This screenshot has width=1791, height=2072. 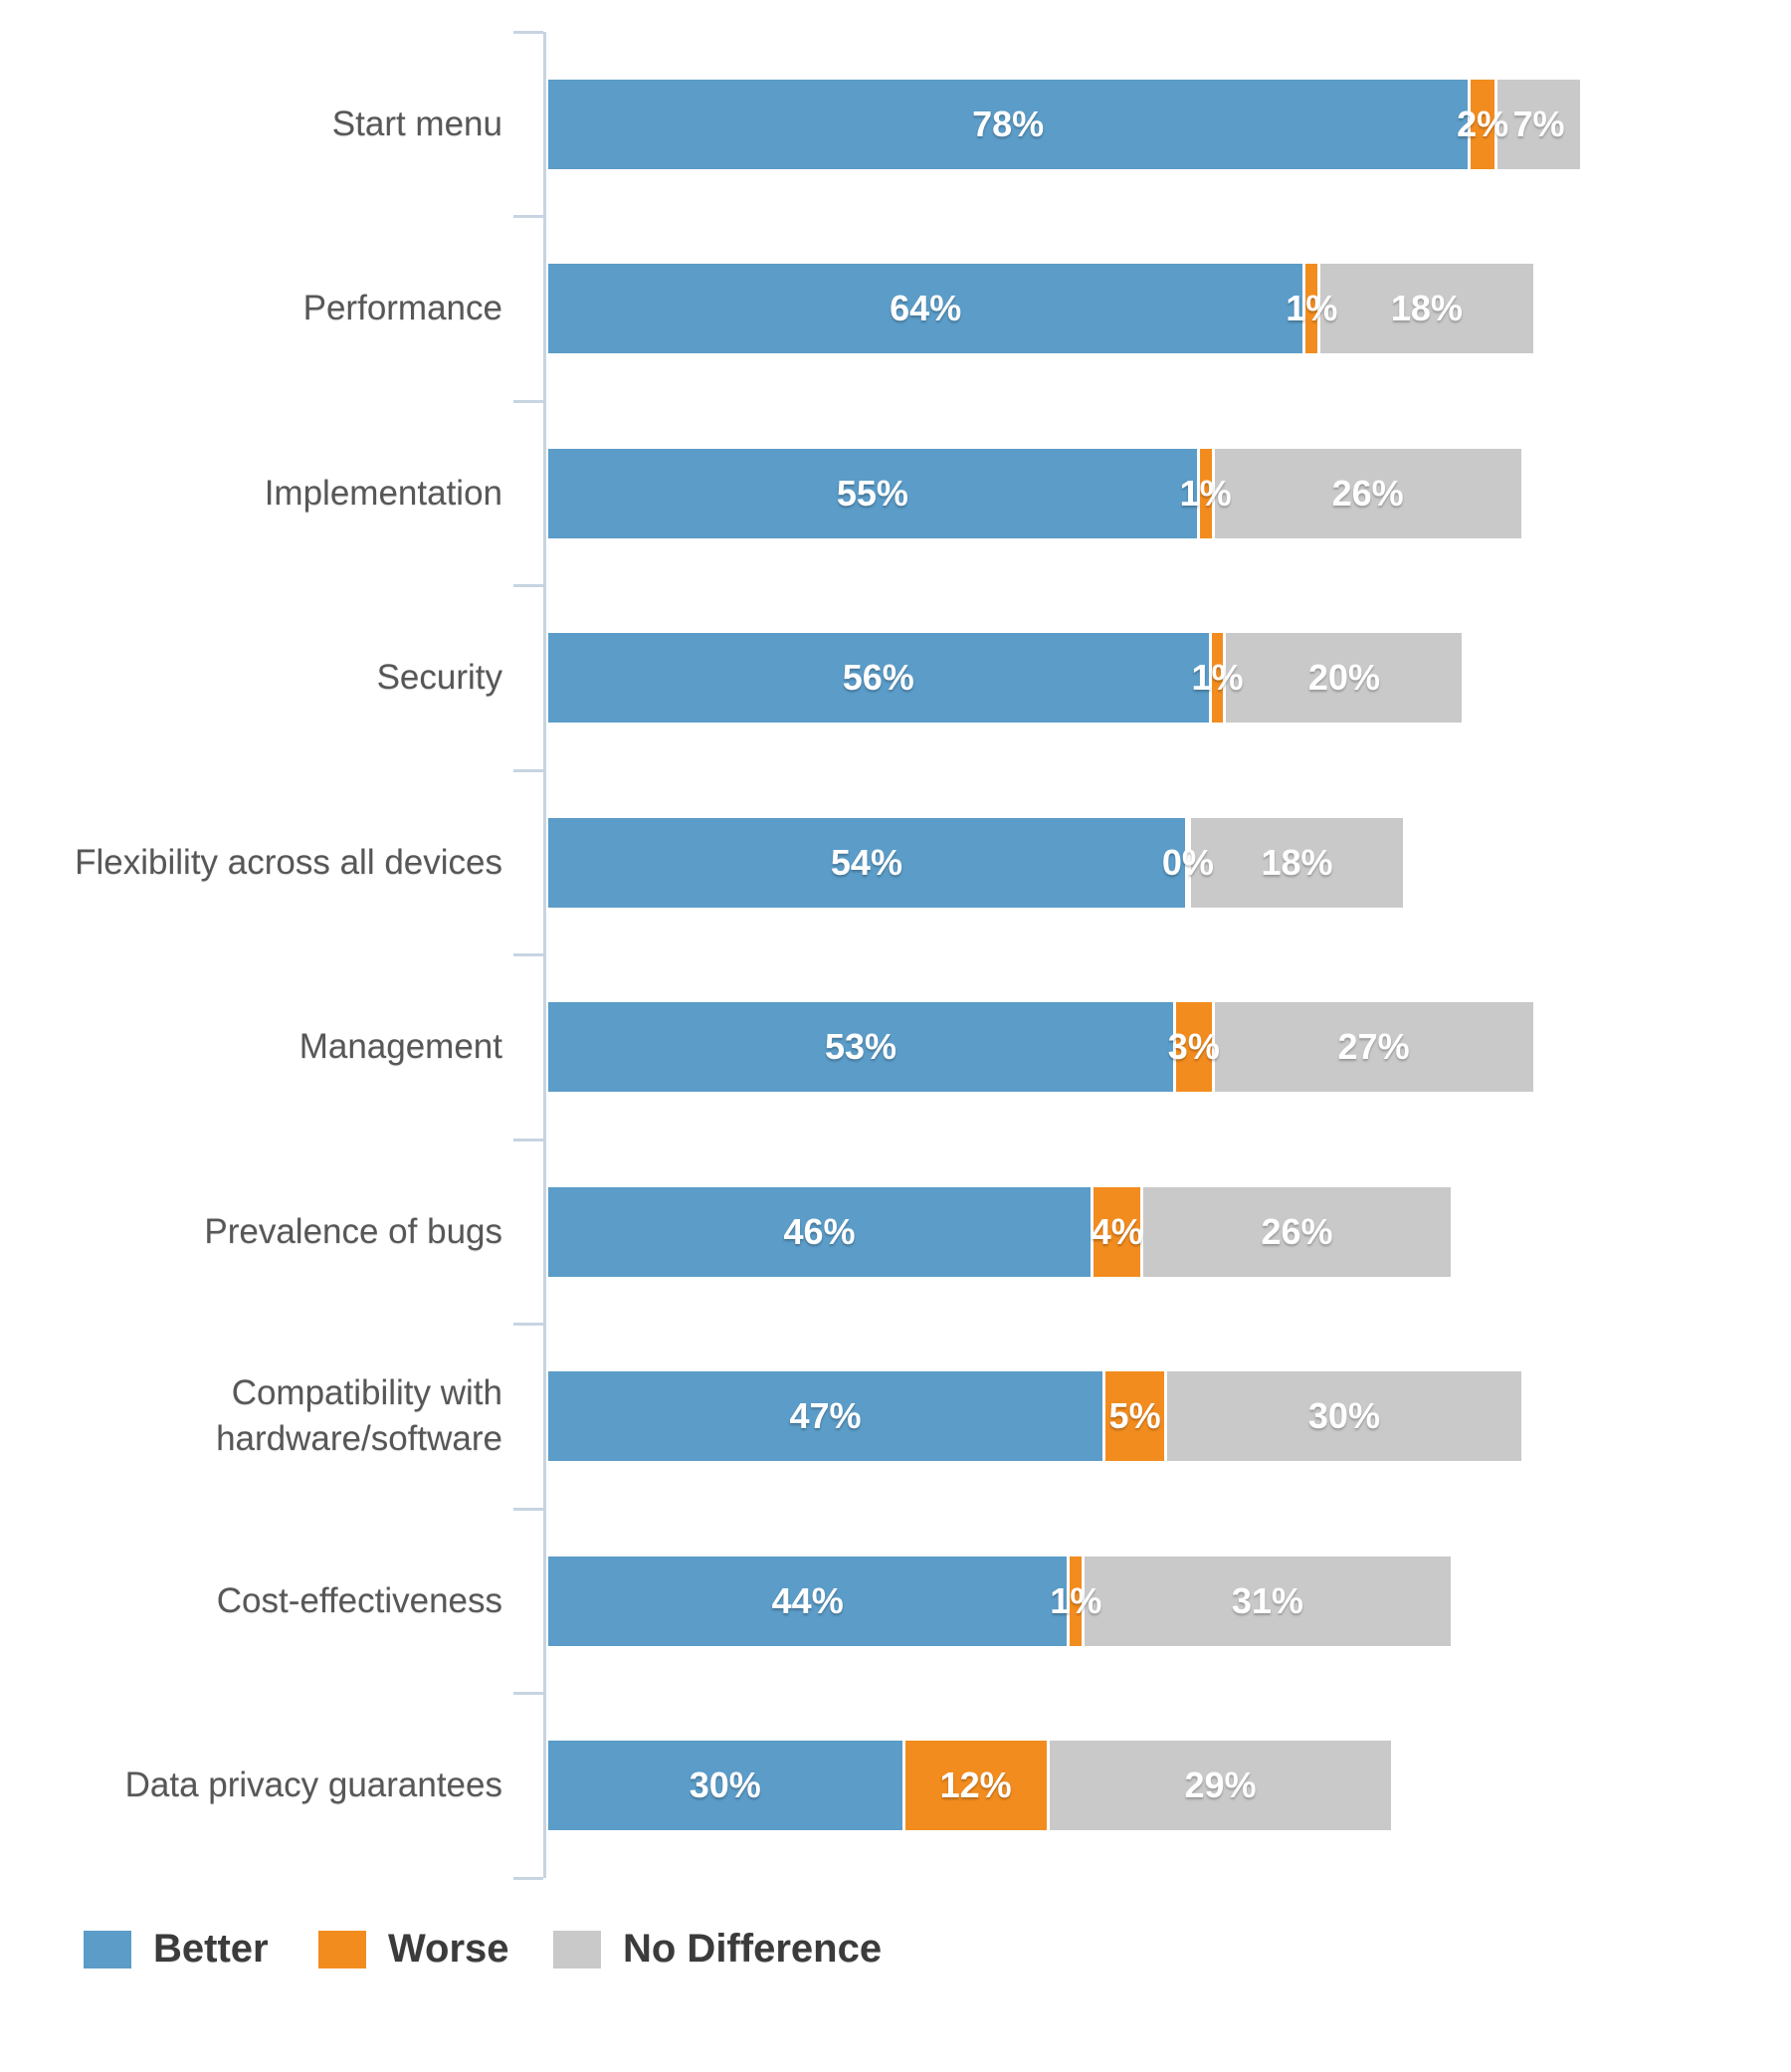 I want to click on category-label: Flexibility across all devices, so click(x=288, y=862).